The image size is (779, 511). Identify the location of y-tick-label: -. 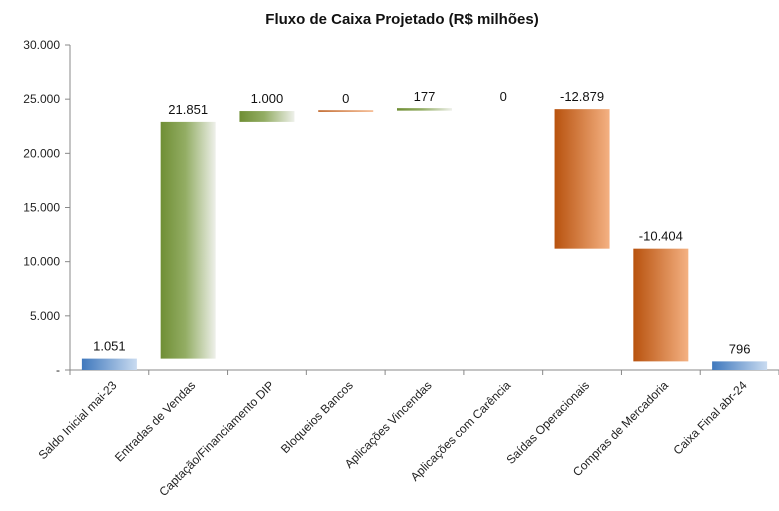
(58, 370).